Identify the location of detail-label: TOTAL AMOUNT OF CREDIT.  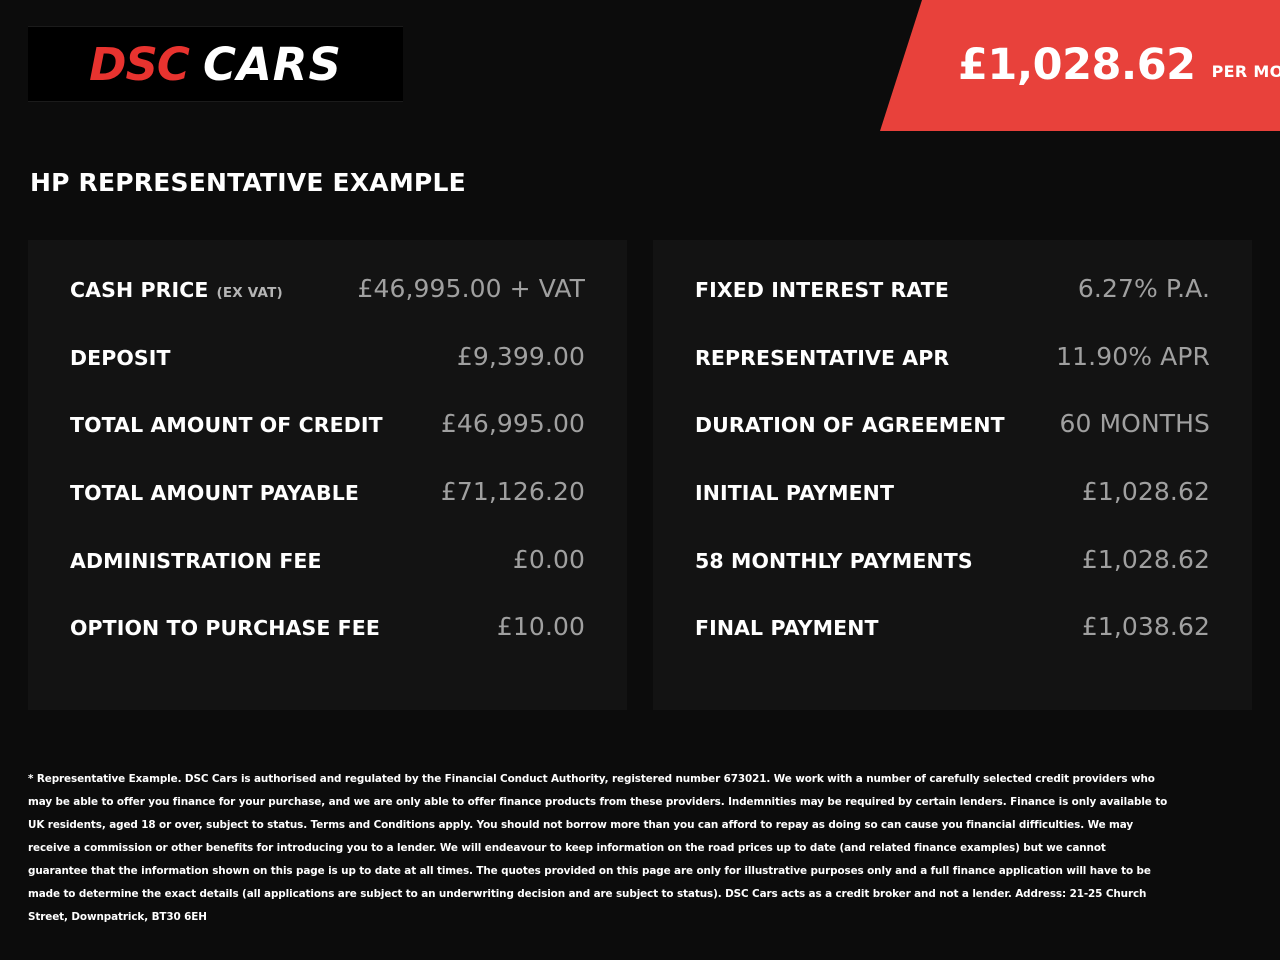
(226, 425).